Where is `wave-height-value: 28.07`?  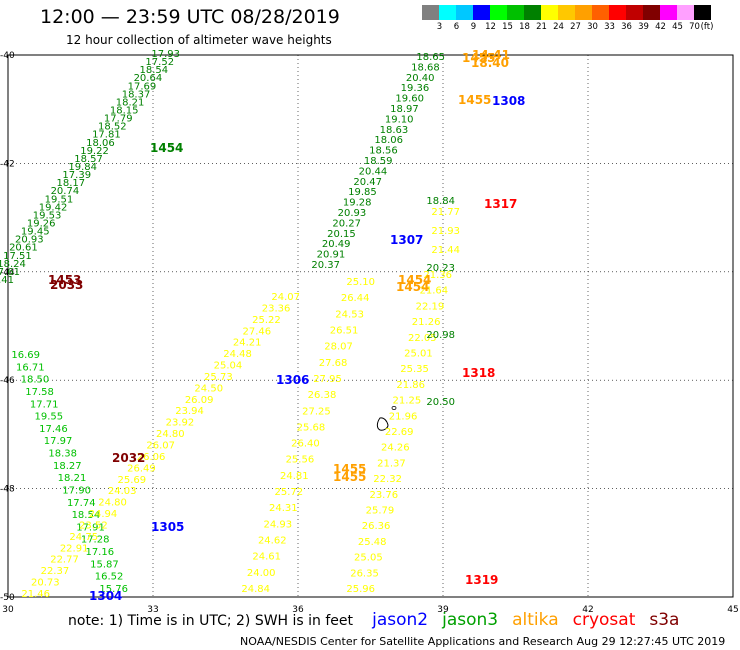
wave-height-value: 28.07 is located at coordinates (338, 347).